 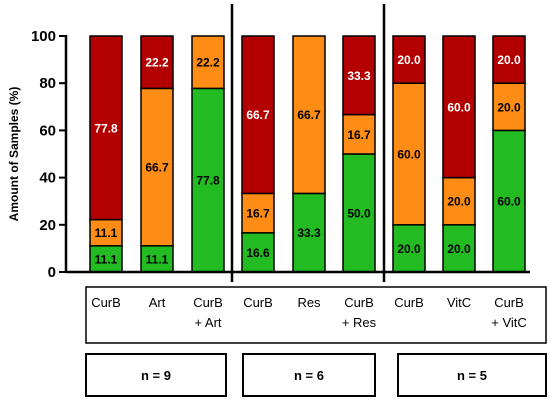 What do you see at coordinates (258, 253) in the screenshot?
I see `data-label: 16.6` at bounding box center [258, 253].